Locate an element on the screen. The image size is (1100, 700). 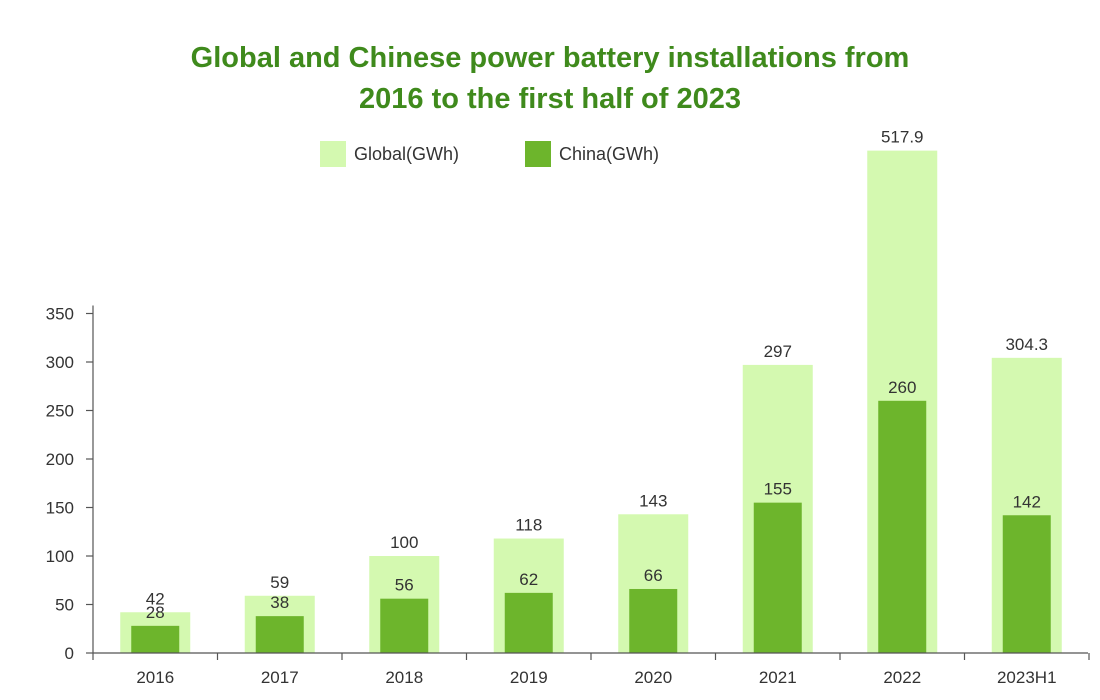
label-china-2023H1: 142 is located at coordinates (1027, 501).